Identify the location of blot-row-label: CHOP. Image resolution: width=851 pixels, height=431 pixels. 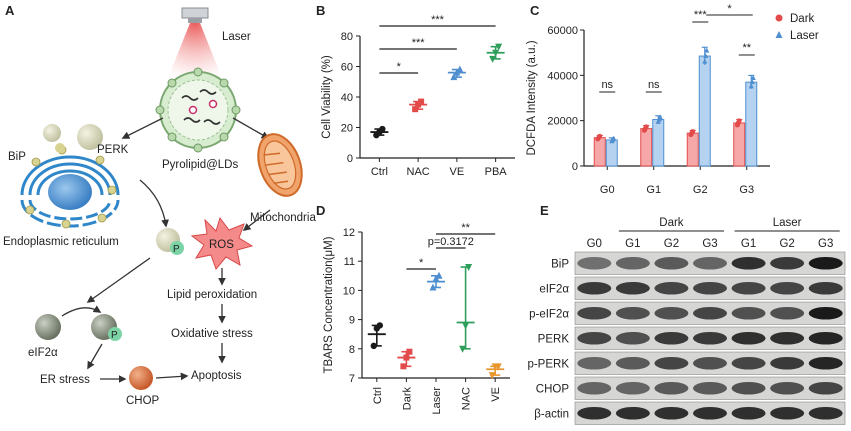
(553, 389).